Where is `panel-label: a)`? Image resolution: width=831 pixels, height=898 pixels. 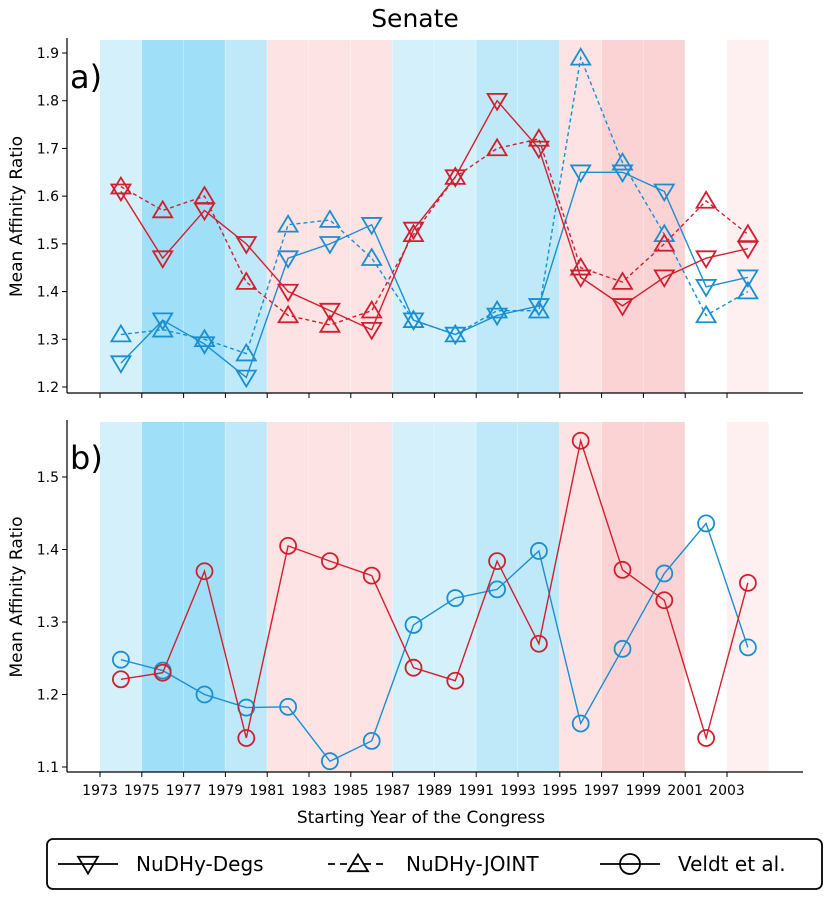 panel-label: a) is located at coordinates (86, 77).